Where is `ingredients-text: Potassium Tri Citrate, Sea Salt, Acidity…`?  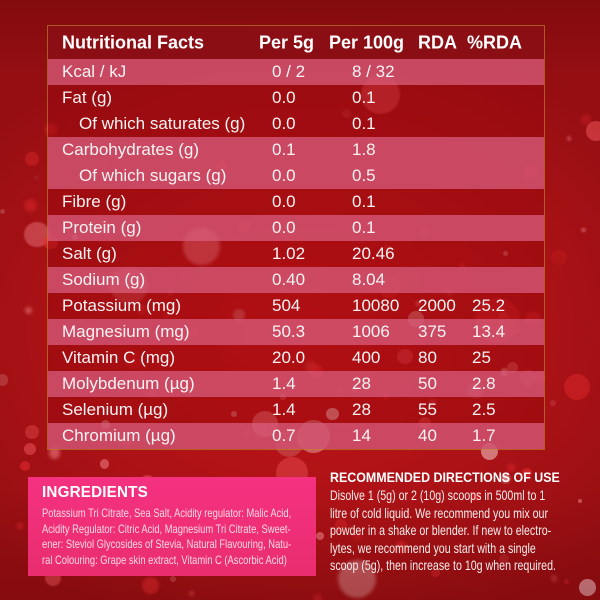
ingredients-text: Potassium Tri Citrate, Sea Salt, Acidity… is located at coordinates (179, 537).